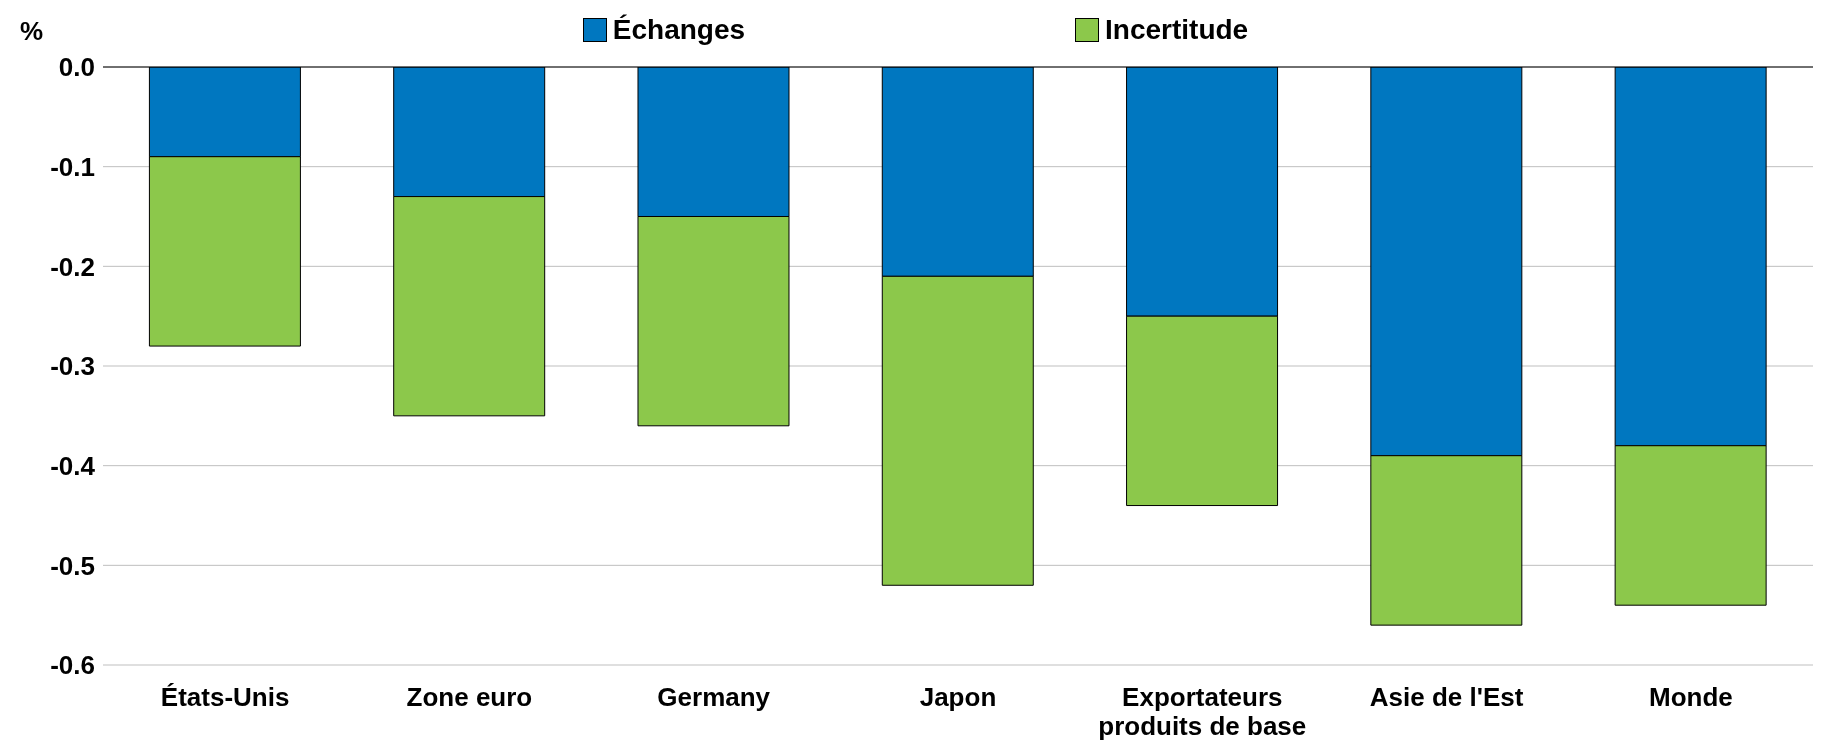  What do you see at coordinates (72, 266) in the screenshot?
I see `y-tick-label: -0.2` at bounding box center [72, 266].